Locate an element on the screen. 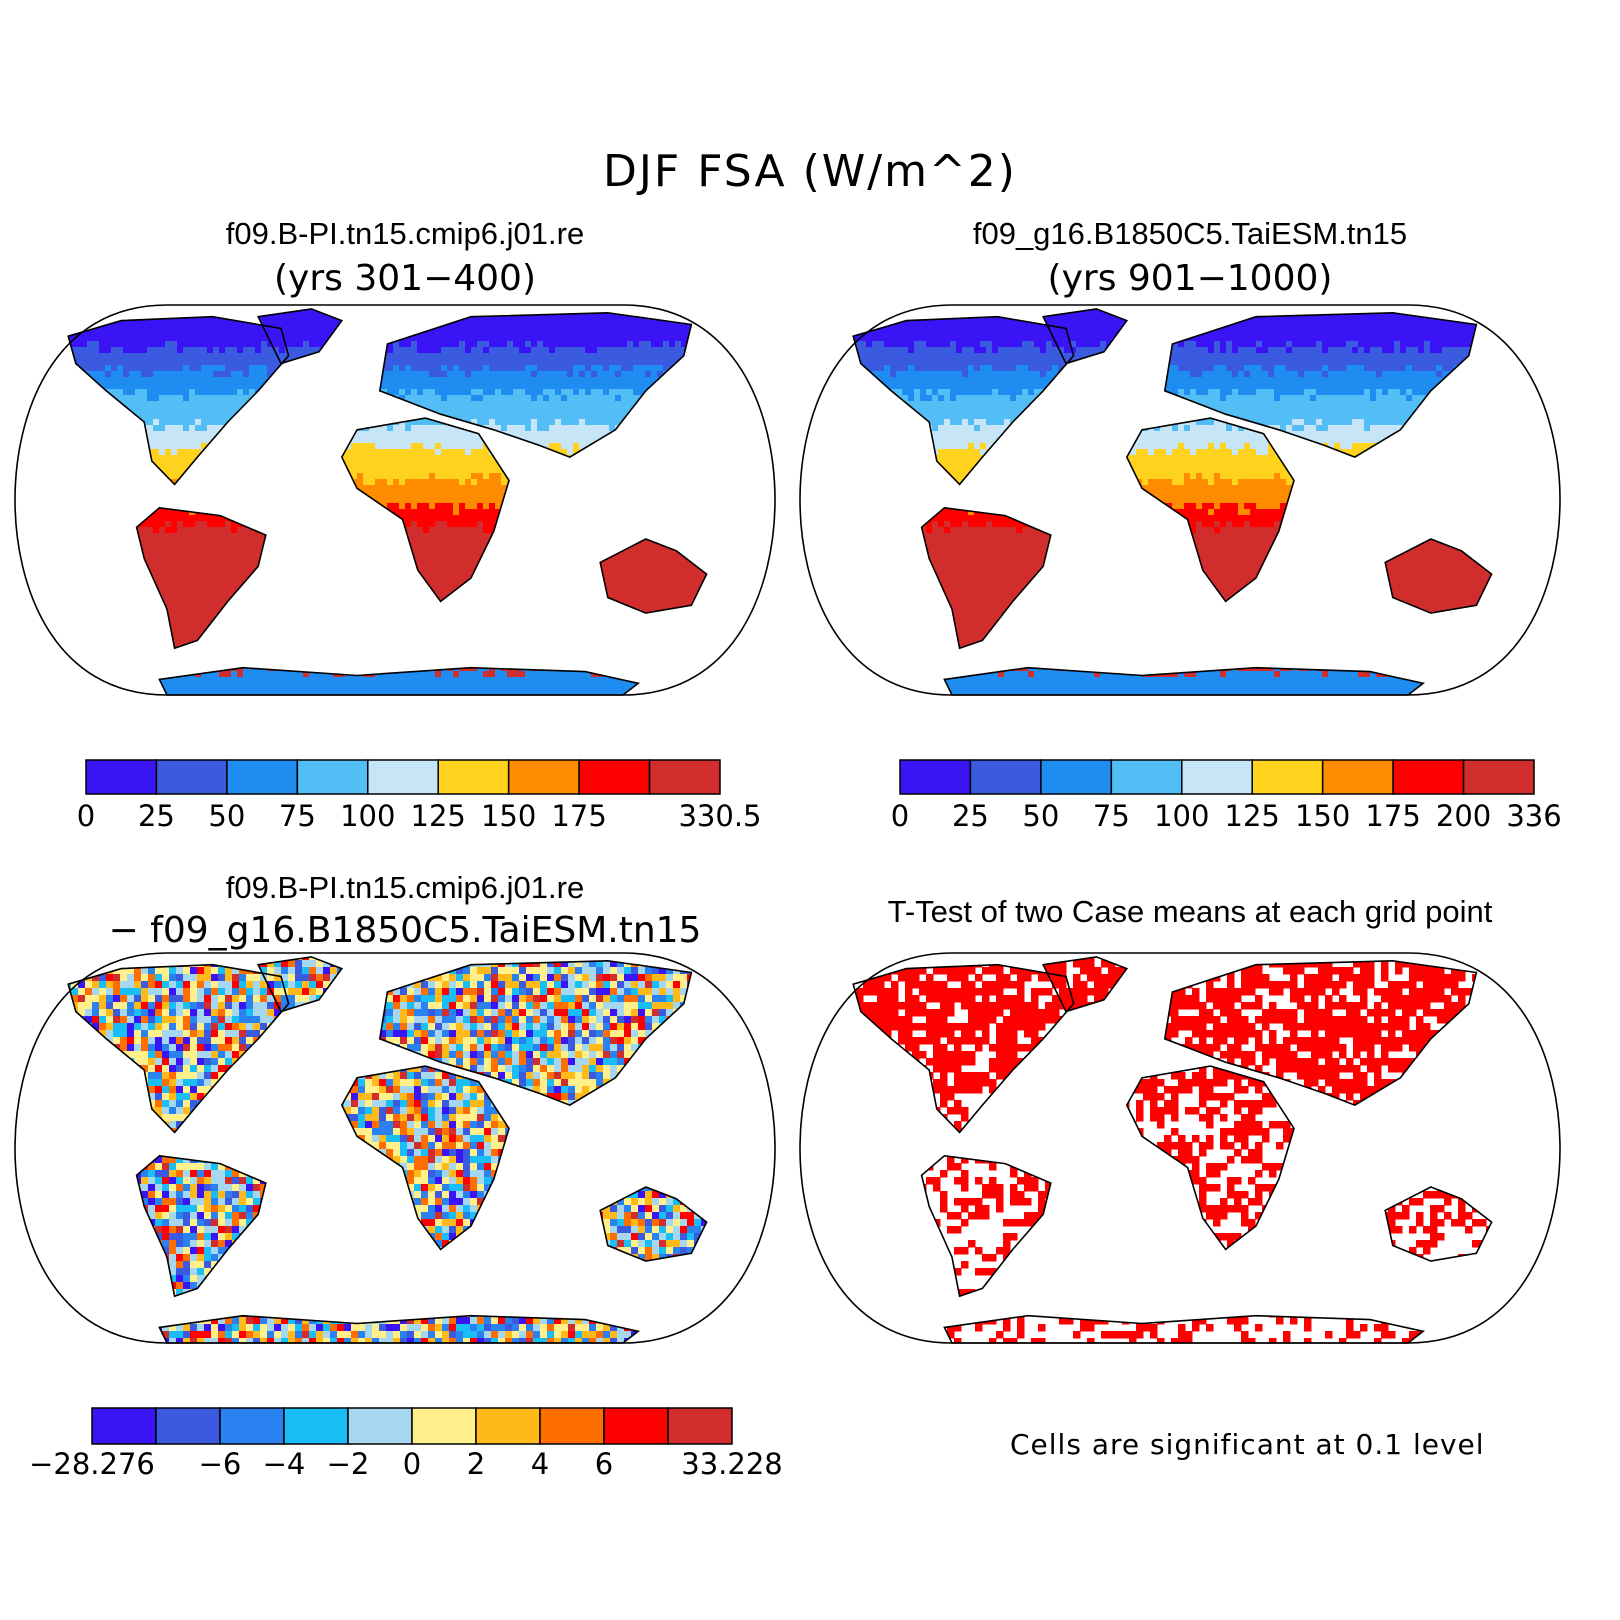  figure-title: DJF FSA (W/m^2) is located at coordinates (810, 171).